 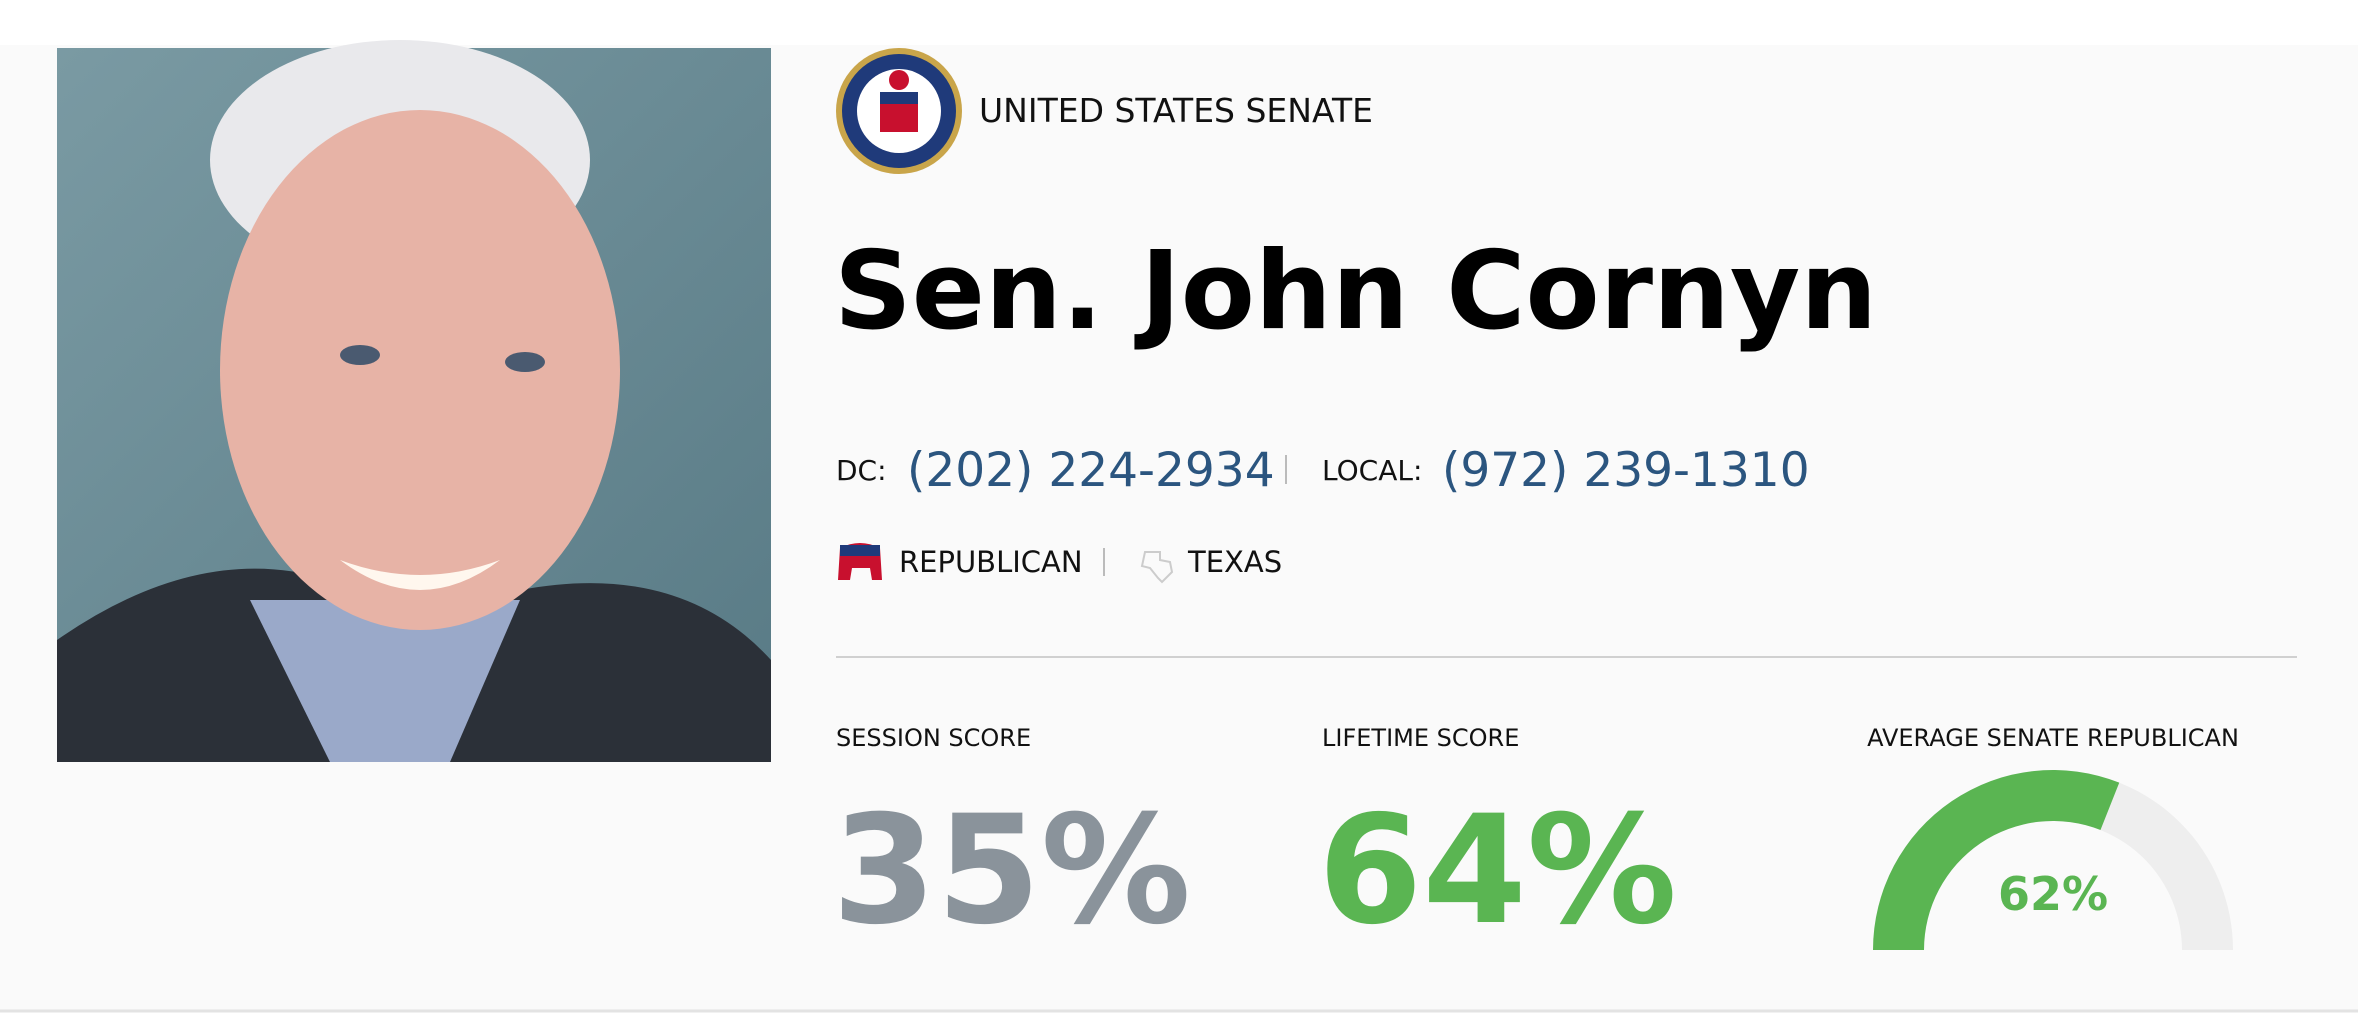 What do you see at coordinates (2053, 738) in the screenshot?
I see `average-score-label: AVERAGE SENATE REPUBLICAN` at bounding box center [2053, 738].